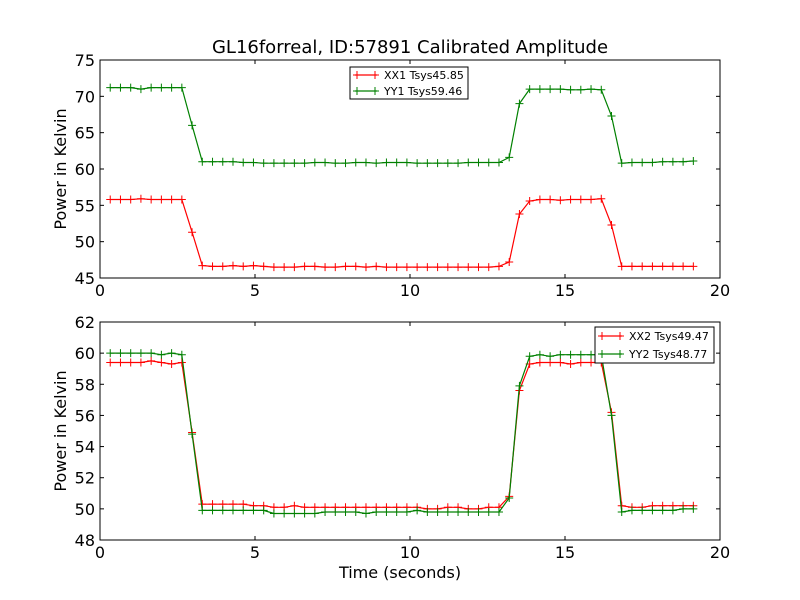  Describe the element at coordinates (85, 242) in the screenshot. I see `y-tick-label: 50` at that location.